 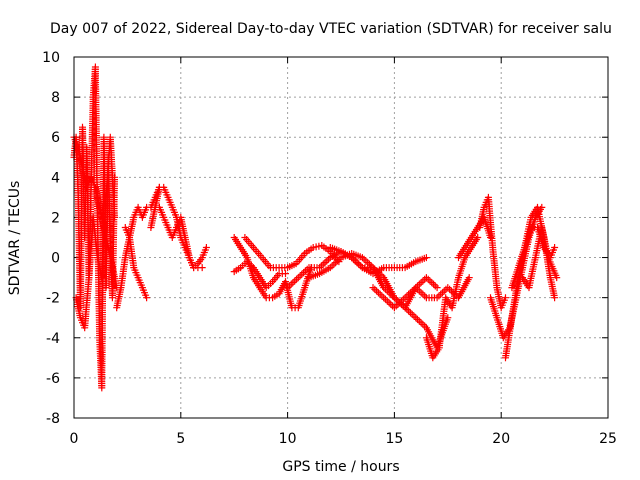 What do you see at coordinates (501, 439) in the screenshot?
I see `x-tick-label: 20` at bounding box center [501, 439].